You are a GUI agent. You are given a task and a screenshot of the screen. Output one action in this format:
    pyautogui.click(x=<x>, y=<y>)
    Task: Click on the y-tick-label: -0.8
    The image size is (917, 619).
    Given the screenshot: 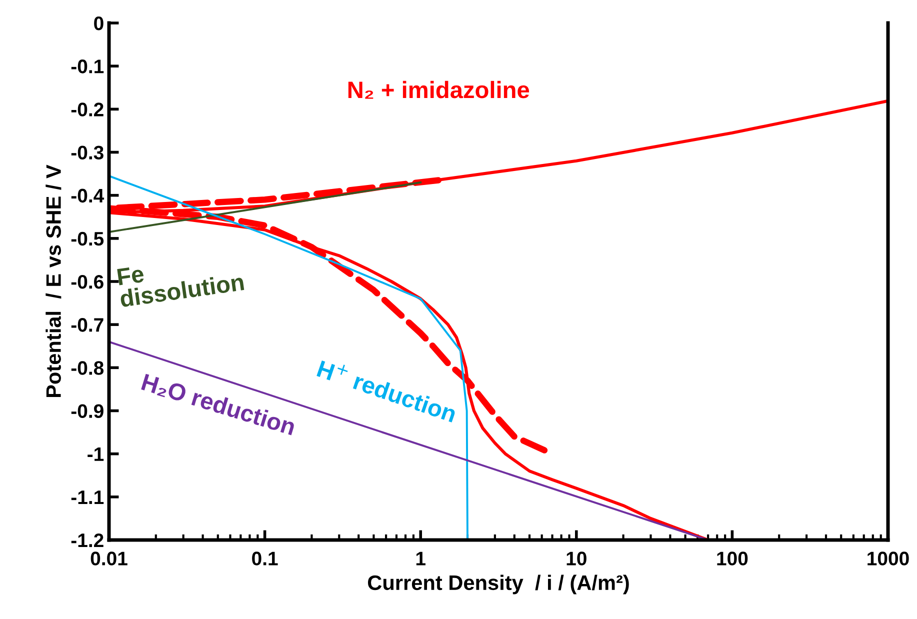 What is the action you would take?
    pyautogui.click(x=87, y=368)
    